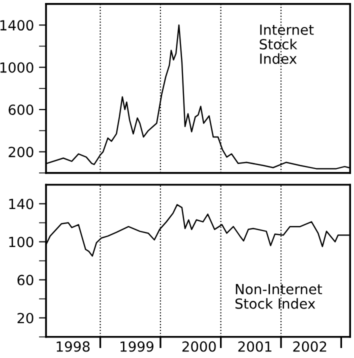 The height and width of the screenshot is (358, 354). I want to click on x-tick-label: 1998, so click(73, 346).